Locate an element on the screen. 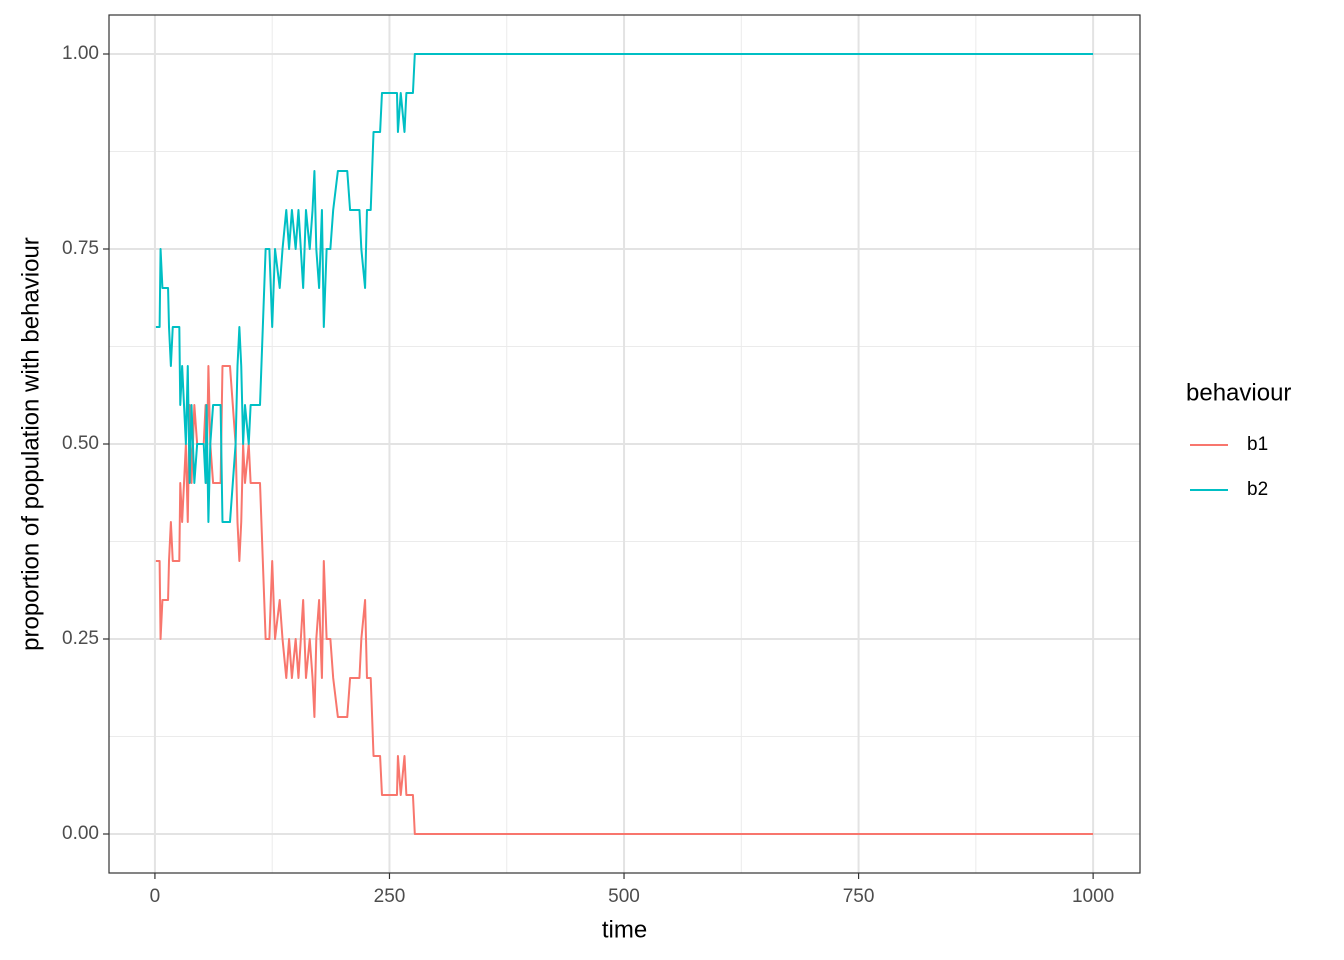  legend-label: b2 is located at coordinates (1257, 489).